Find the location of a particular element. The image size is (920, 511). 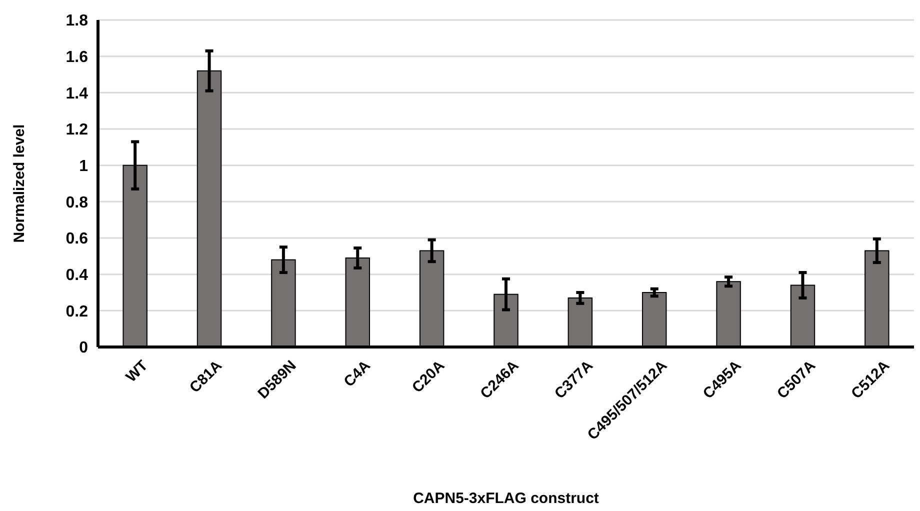

y-tick-label: 0.6 is located at coordinates (77, 239).